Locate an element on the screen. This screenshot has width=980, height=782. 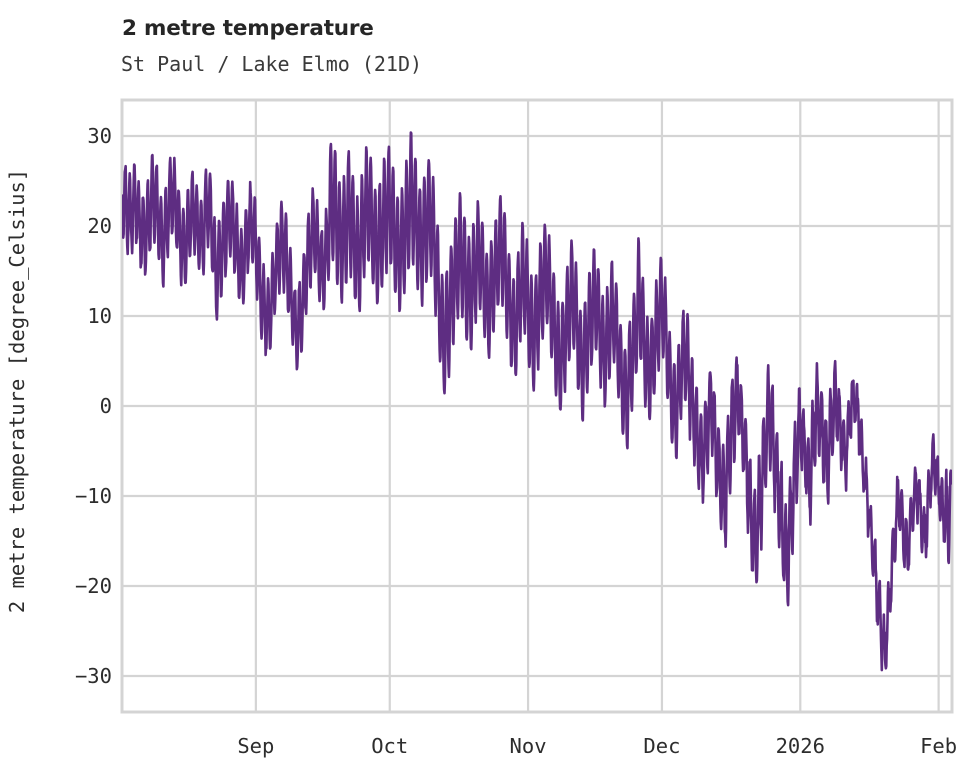
x-tick-label: 2026 is located at coordinates (800, 746).